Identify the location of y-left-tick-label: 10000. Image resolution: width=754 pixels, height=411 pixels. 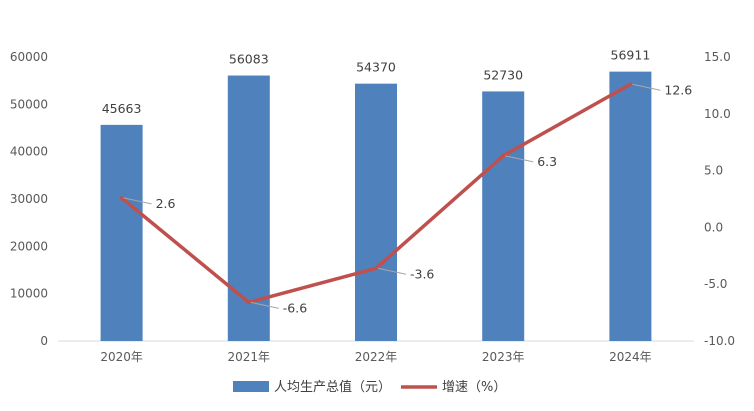
(29, 294).